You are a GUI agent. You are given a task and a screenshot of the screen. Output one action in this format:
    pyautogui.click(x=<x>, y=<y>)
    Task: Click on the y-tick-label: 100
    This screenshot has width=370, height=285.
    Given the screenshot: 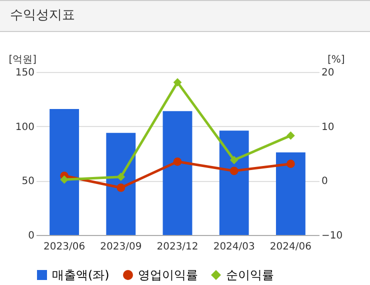 What is the action you would take?
    pyautogui.click(x=24, y=127)
    